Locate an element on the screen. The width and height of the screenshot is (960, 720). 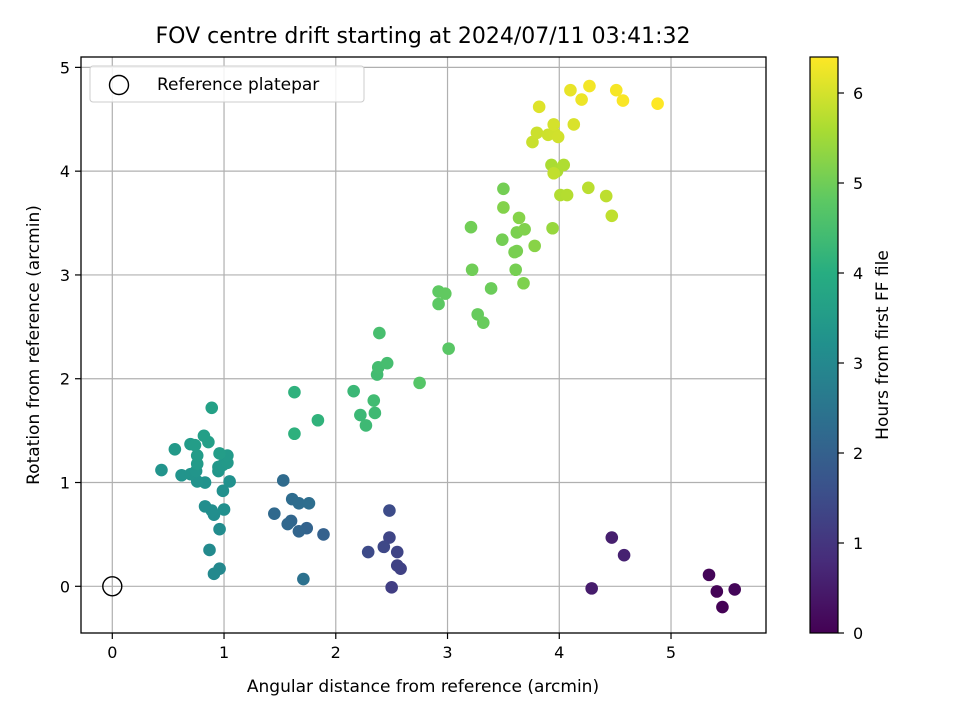
colorbar-tick-label: 1 is located at coordinates (858, 543).